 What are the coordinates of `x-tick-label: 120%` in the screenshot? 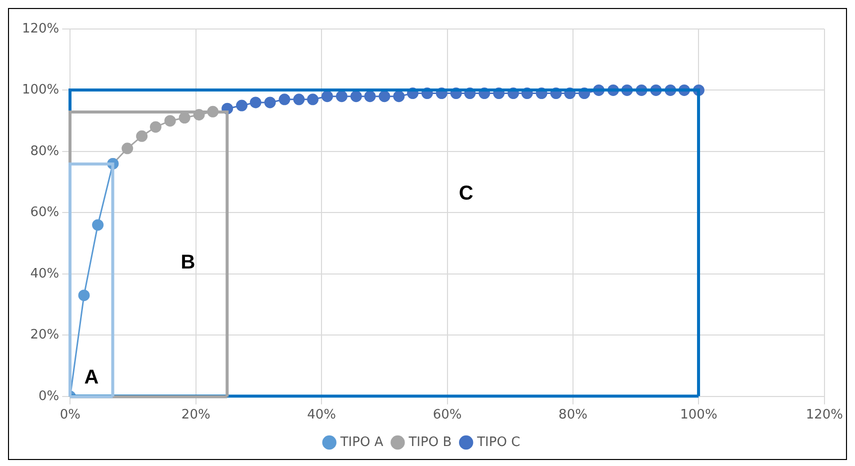 It's located at (825, 415).